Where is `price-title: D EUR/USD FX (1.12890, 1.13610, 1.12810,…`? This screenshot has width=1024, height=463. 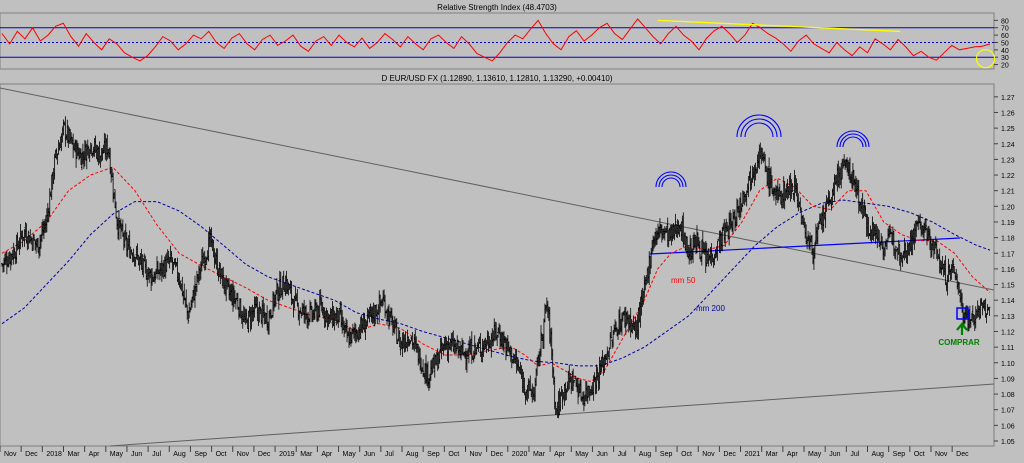 price-title: D EUR/USD FX (1.12890, 1.13610, 1.12810,… is located at coordinates (496, 78).